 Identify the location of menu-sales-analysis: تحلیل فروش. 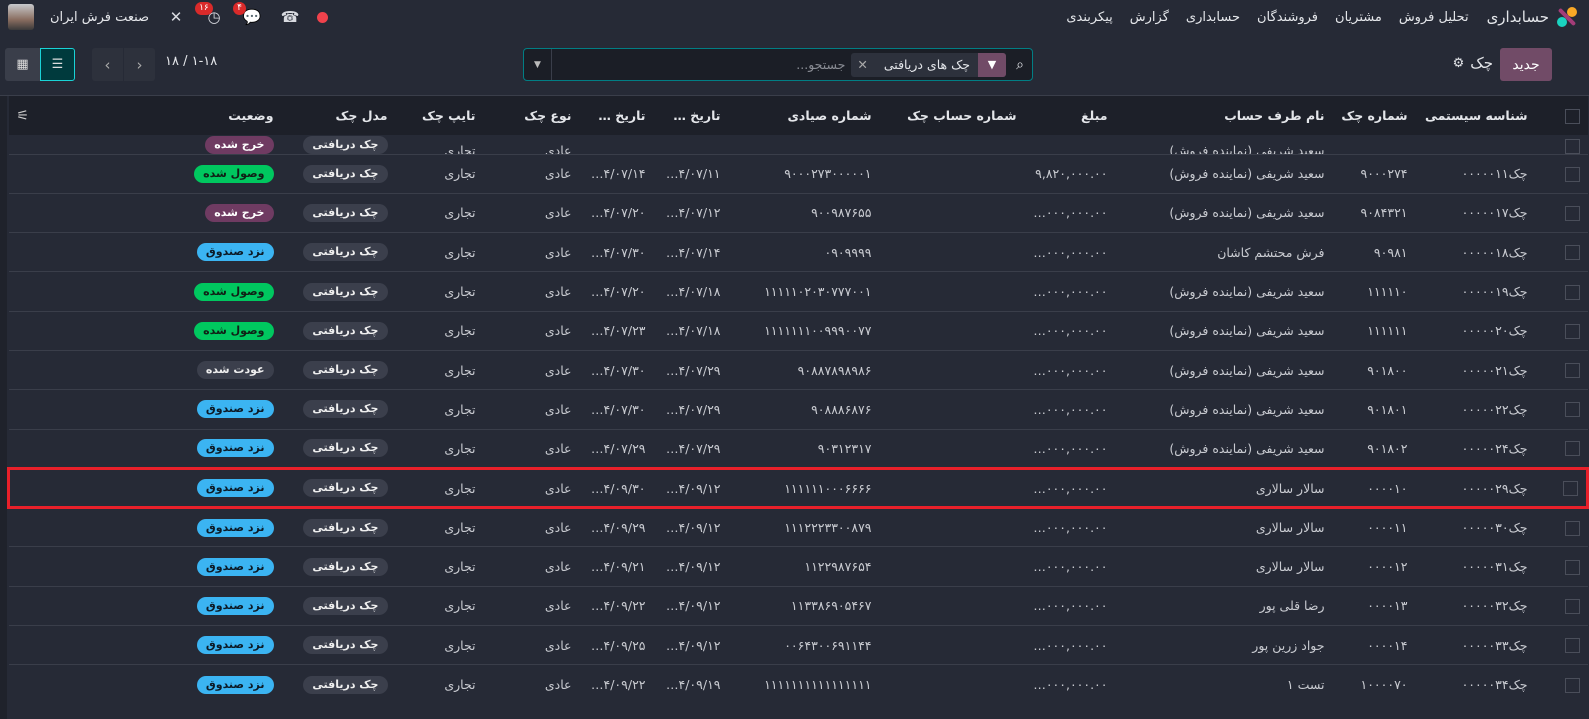
(1433, 17).